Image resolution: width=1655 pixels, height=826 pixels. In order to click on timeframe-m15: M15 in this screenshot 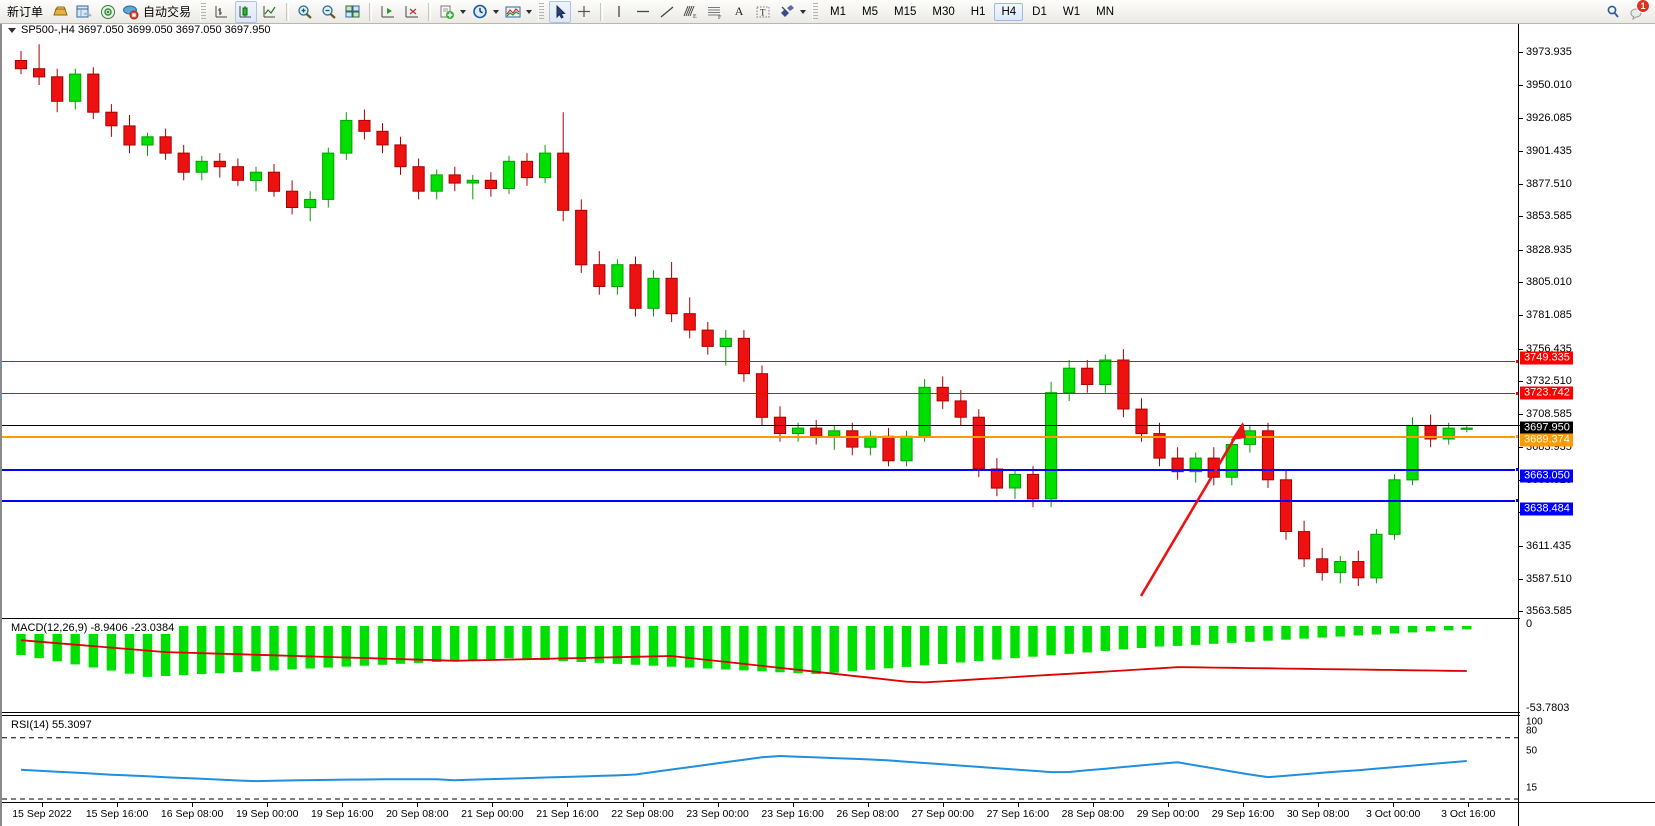, I will do `click(905, 11)`.